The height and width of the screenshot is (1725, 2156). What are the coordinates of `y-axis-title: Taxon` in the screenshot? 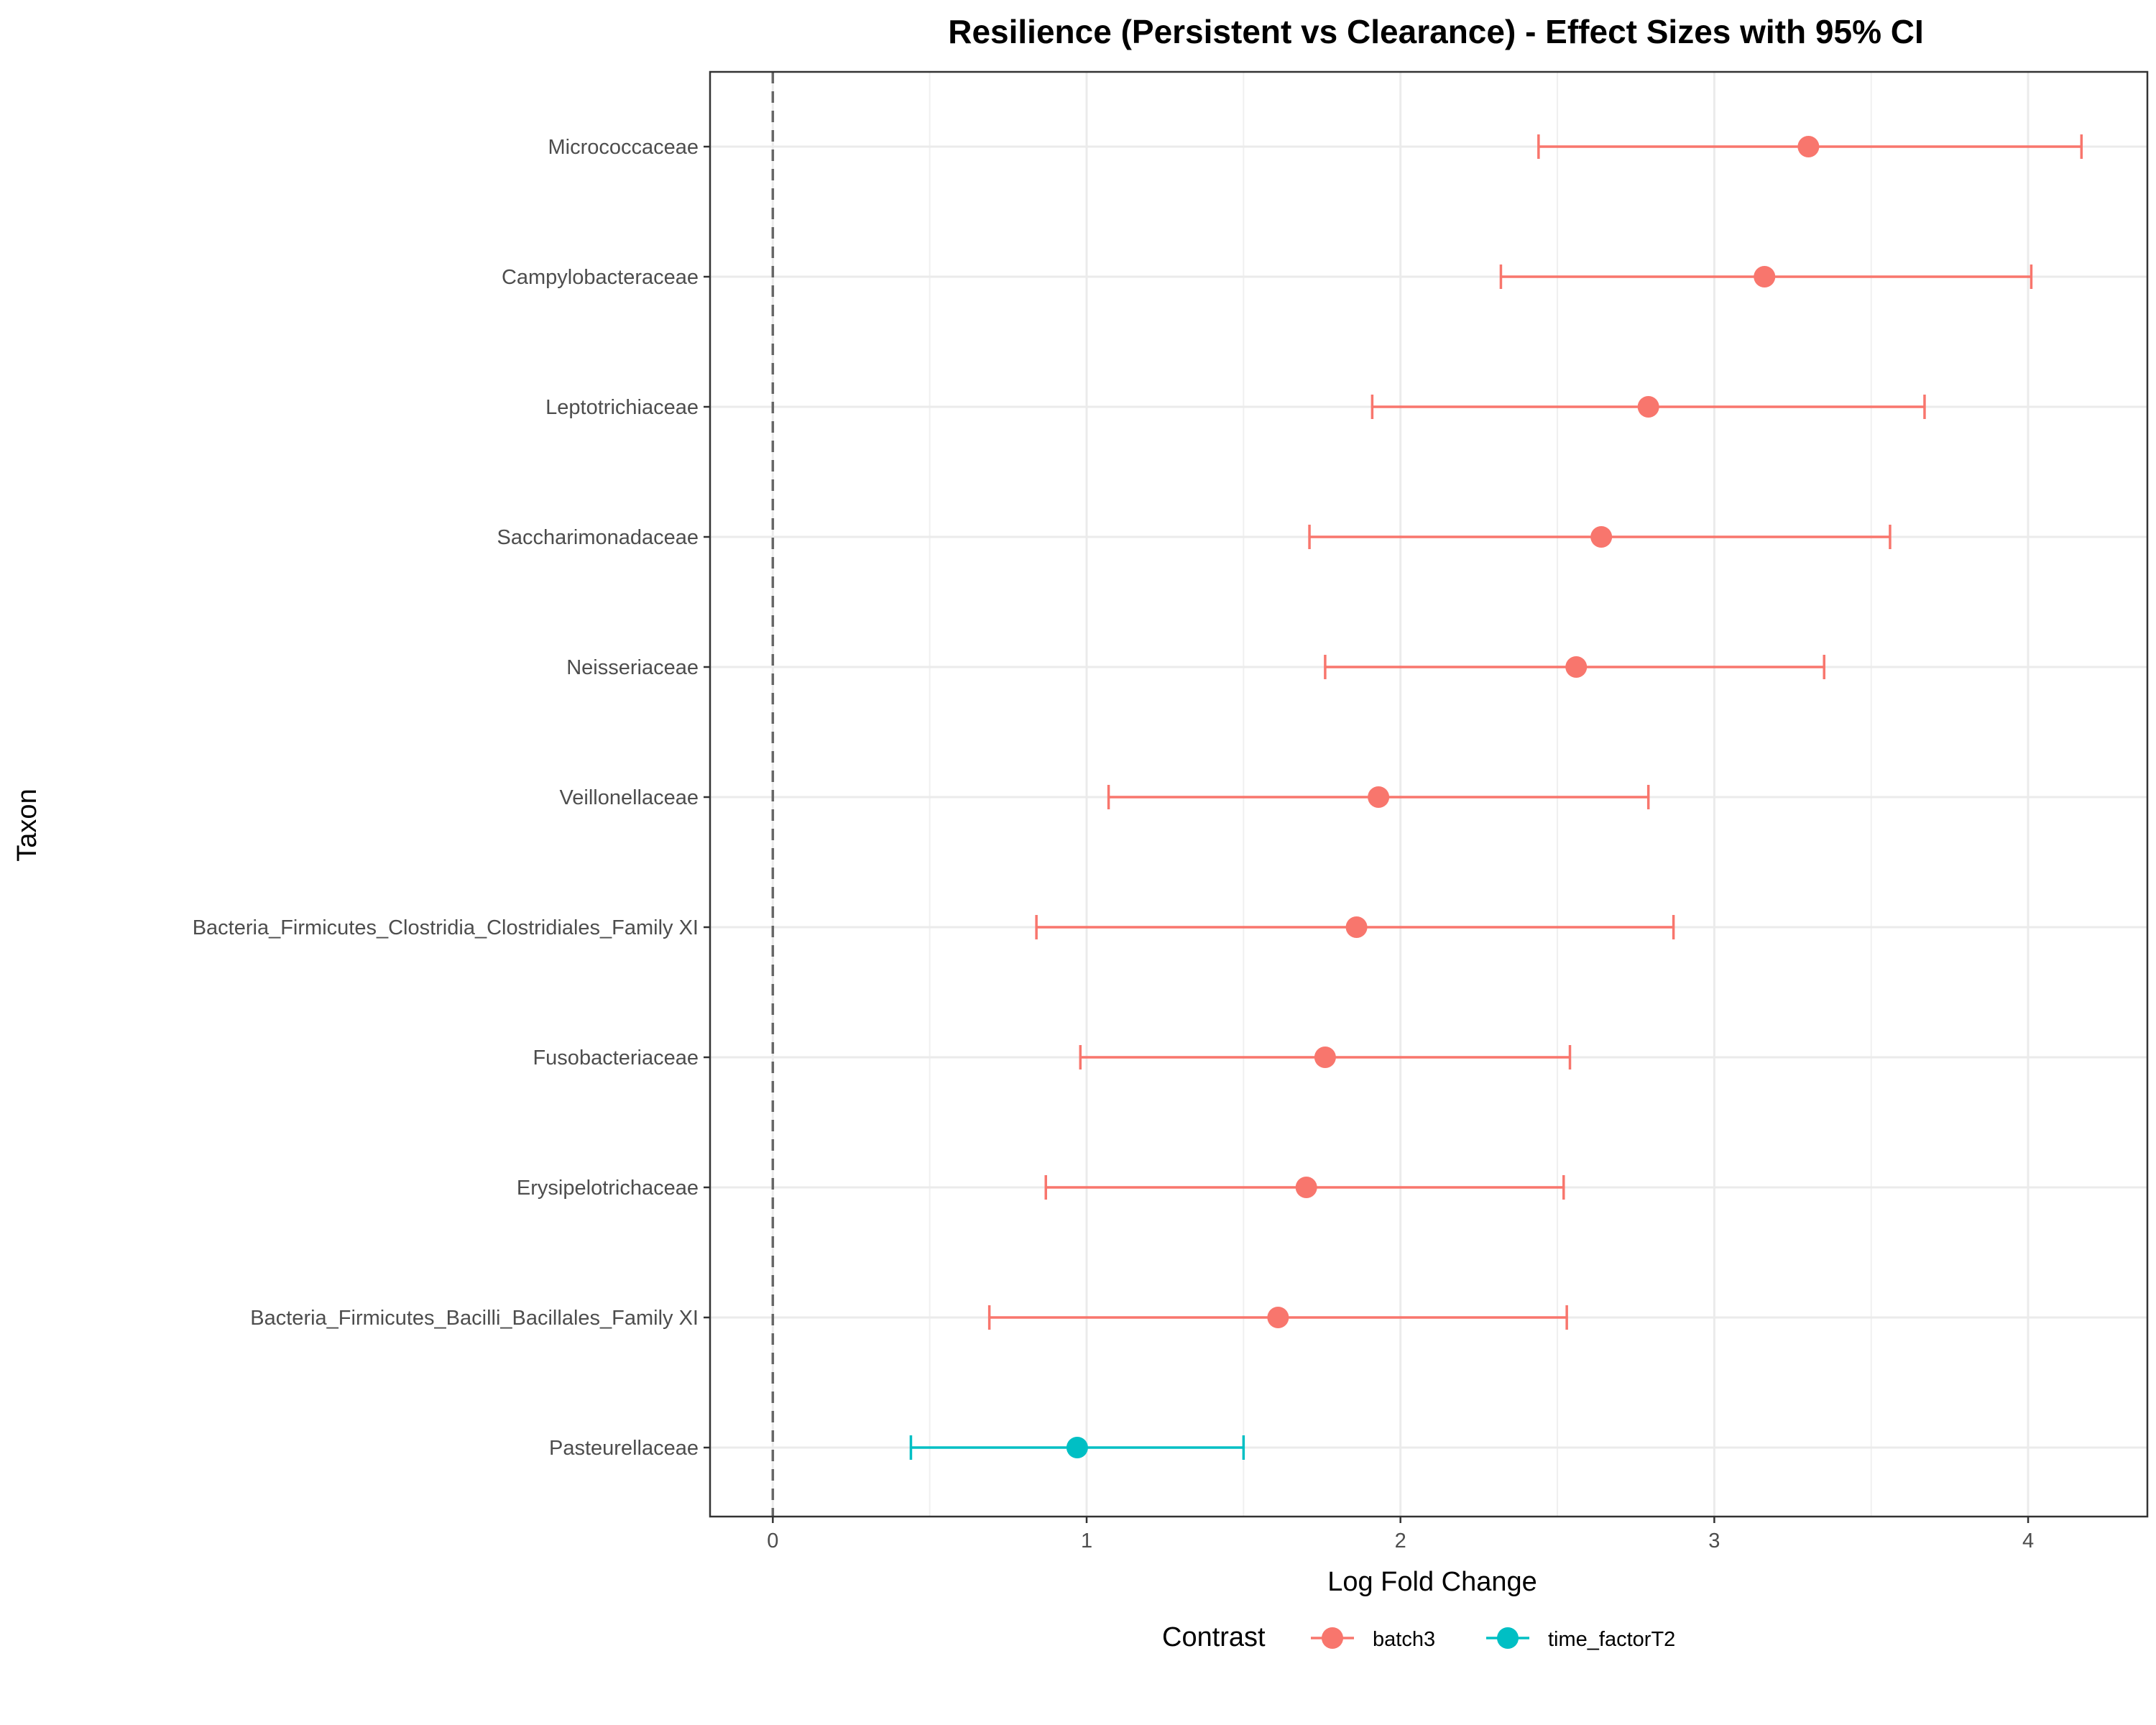 It's located at (27, 824).